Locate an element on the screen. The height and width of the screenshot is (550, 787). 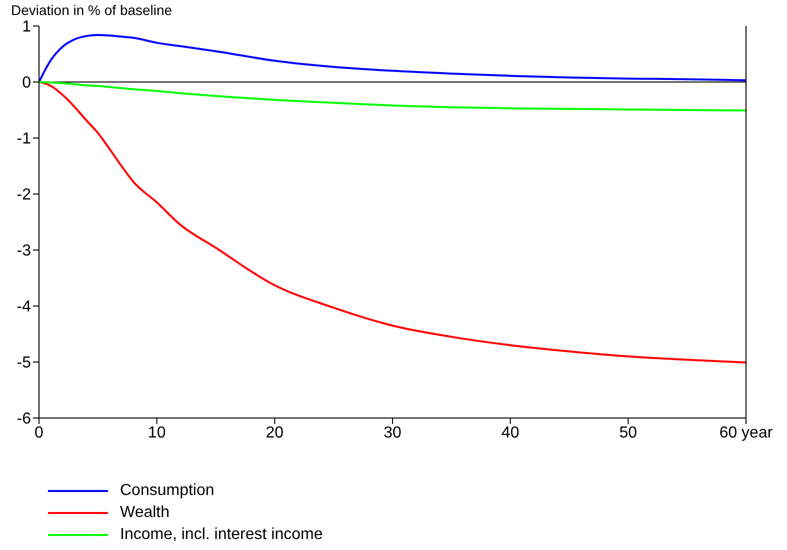
y-tick-label: 1 is located at coordinates (27, 27).